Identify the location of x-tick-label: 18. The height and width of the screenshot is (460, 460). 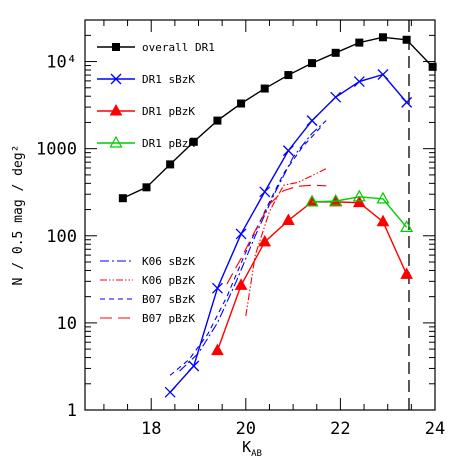
(151, 429).